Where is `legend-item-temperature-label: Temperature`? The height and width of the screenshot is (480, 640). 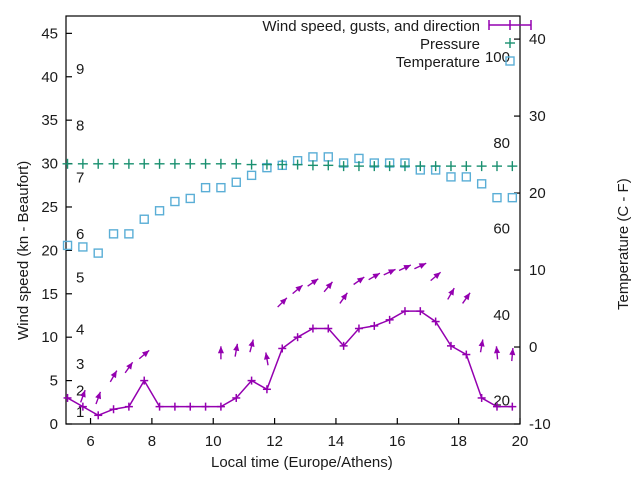 legend-item-temperature-label: Temperature is located at coordinates (437, 62).